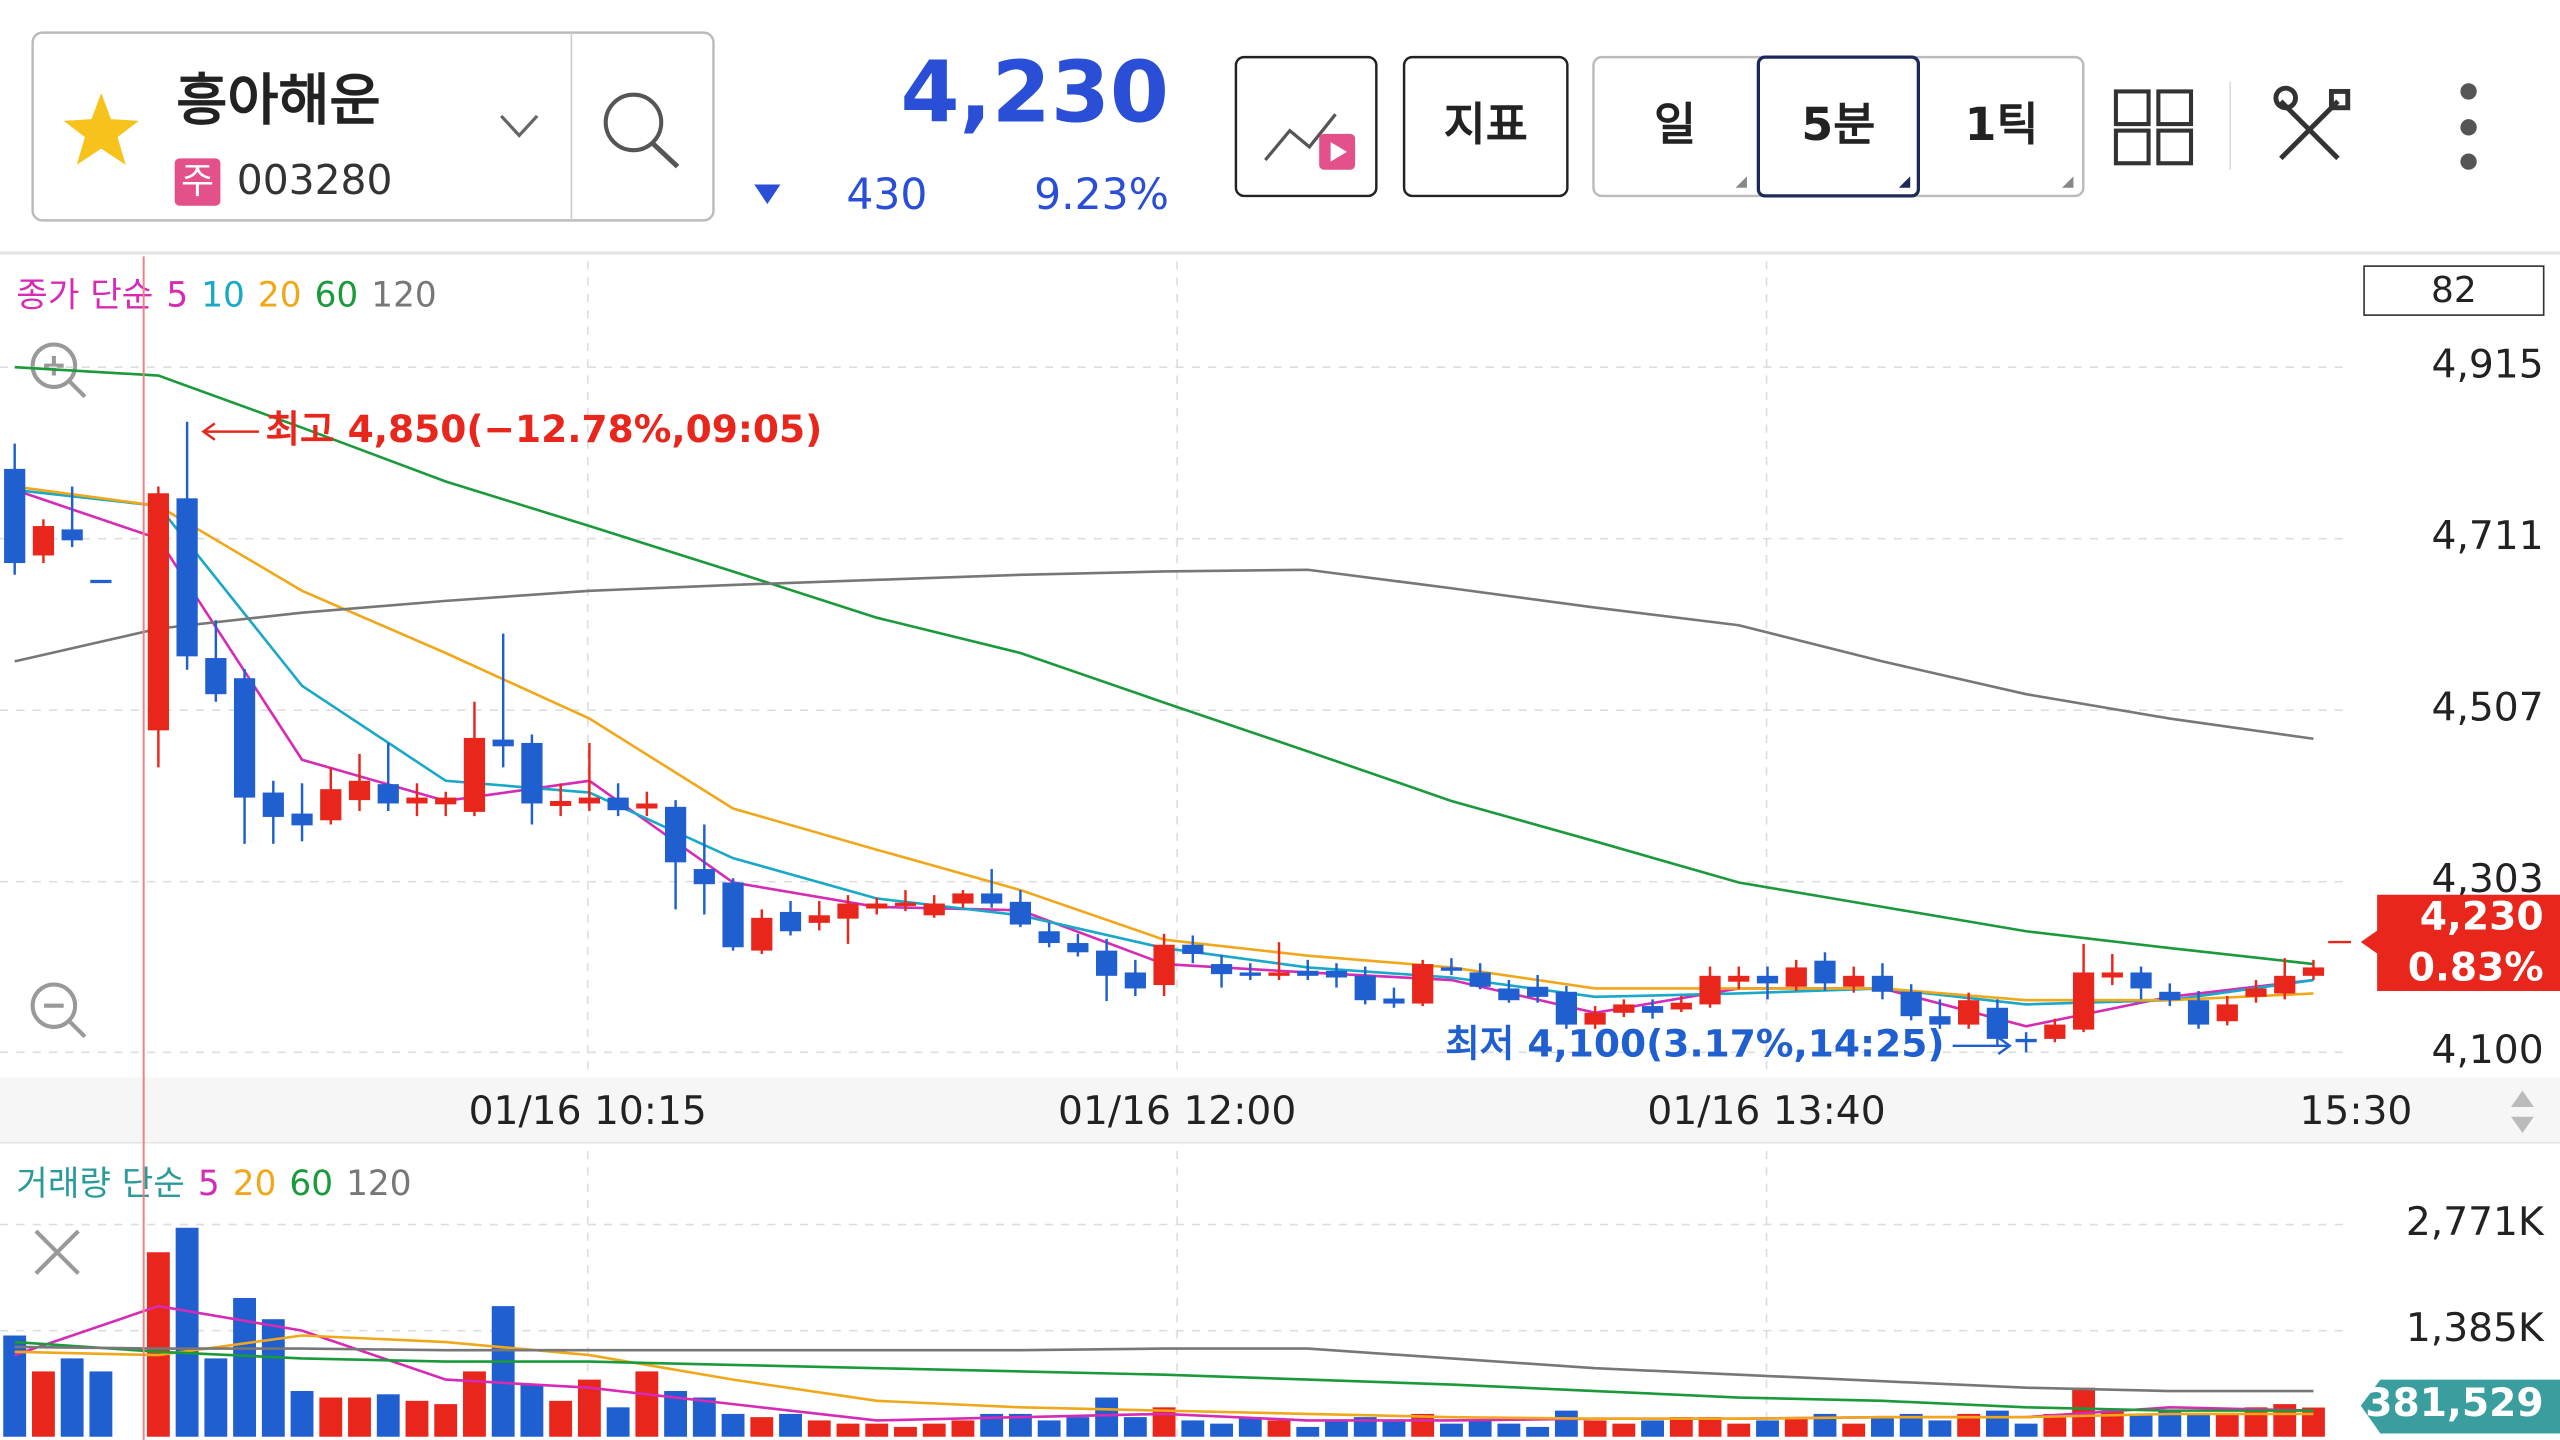 This screenshot has width=2560, height=1440. What do you see at coordinates (2153, 127) in the screenshot?
I see `layout-button` at bounding box center [2153, 127].